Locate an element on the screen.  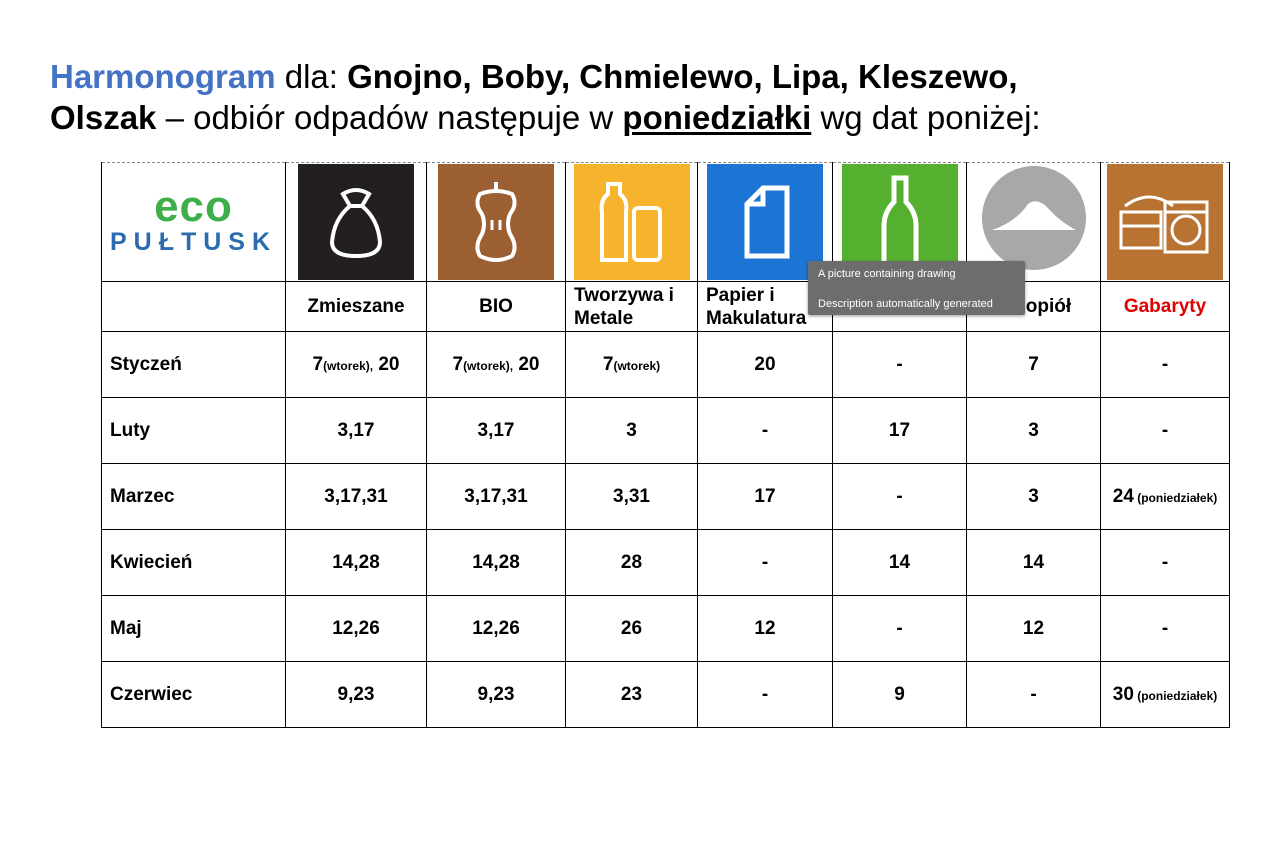
cell-szklo: 9 is located at coordinates (899, 694).